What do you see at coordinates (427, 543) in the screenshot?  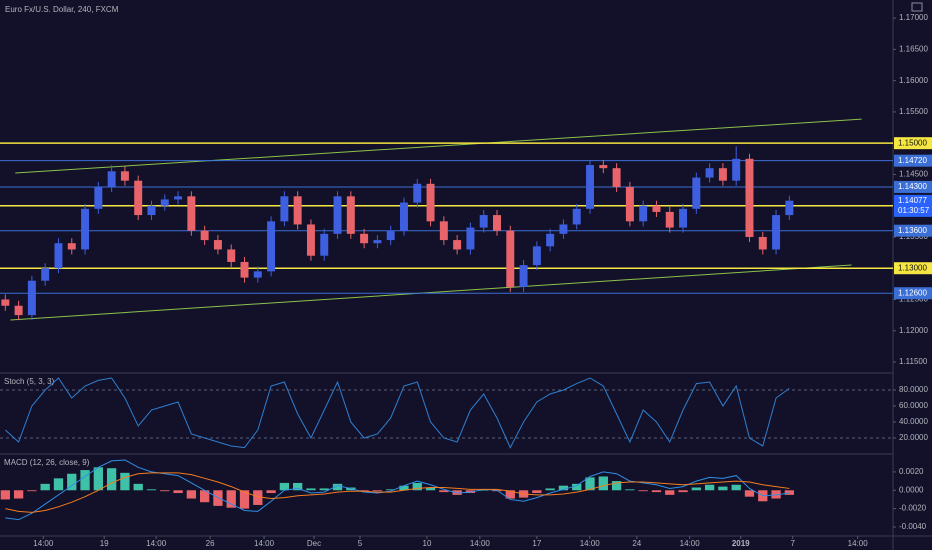 I see `x-tick-label: 10` at bounding box center [427, 543].